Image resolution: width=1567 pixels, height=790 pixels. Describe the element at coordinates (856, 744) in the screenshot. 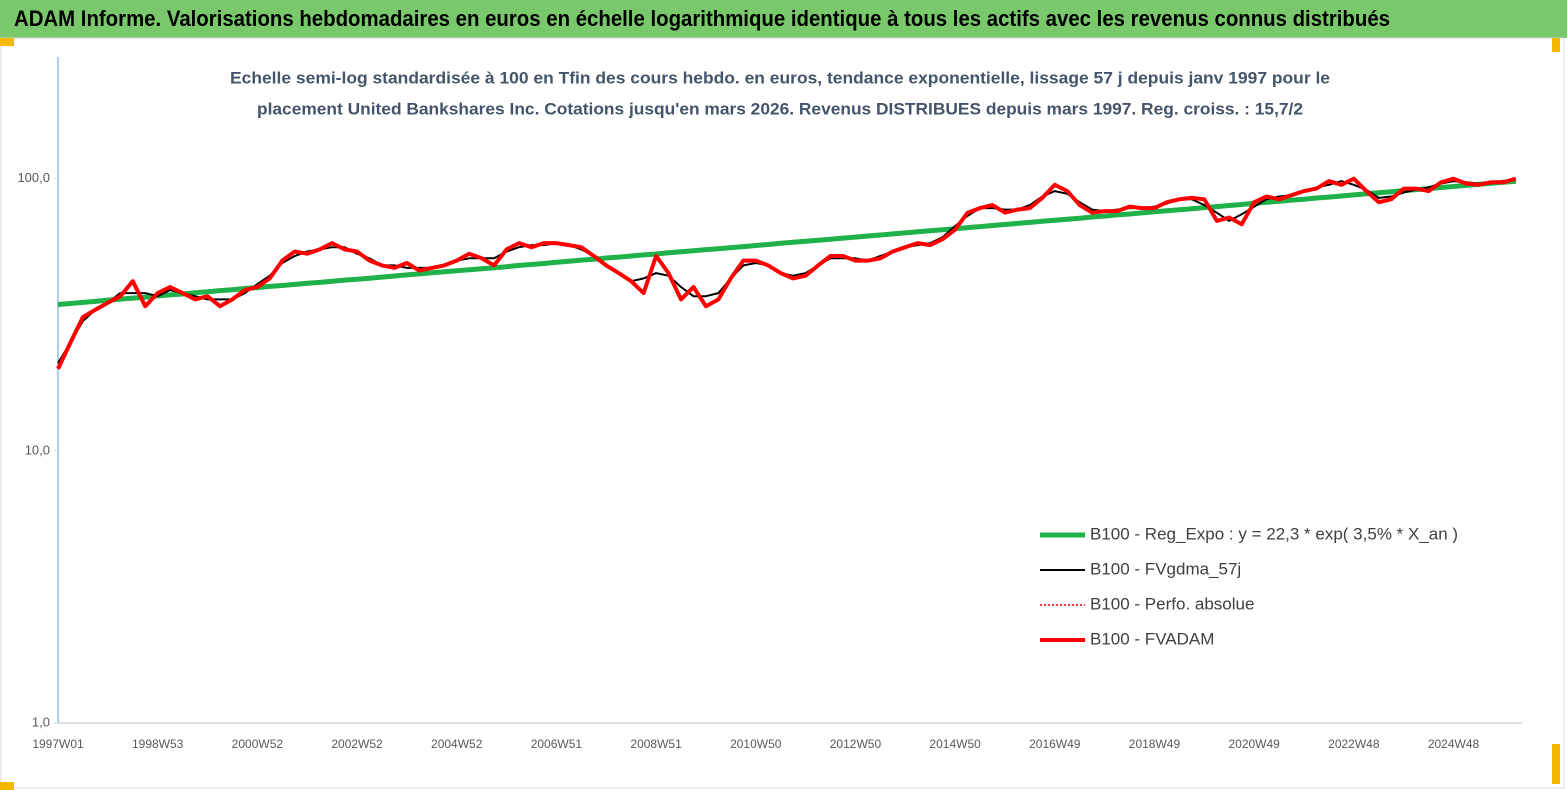

I see `x-tick-label: 2012W50` at that location.